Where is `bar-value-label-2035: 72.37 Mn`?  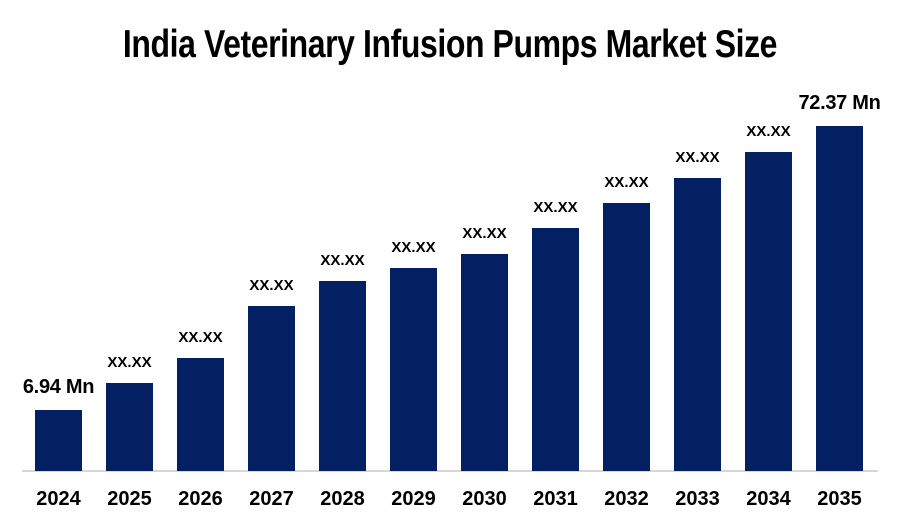
bar-value-label-2035: 72.37 Mn is located at coordinates (839, 103).